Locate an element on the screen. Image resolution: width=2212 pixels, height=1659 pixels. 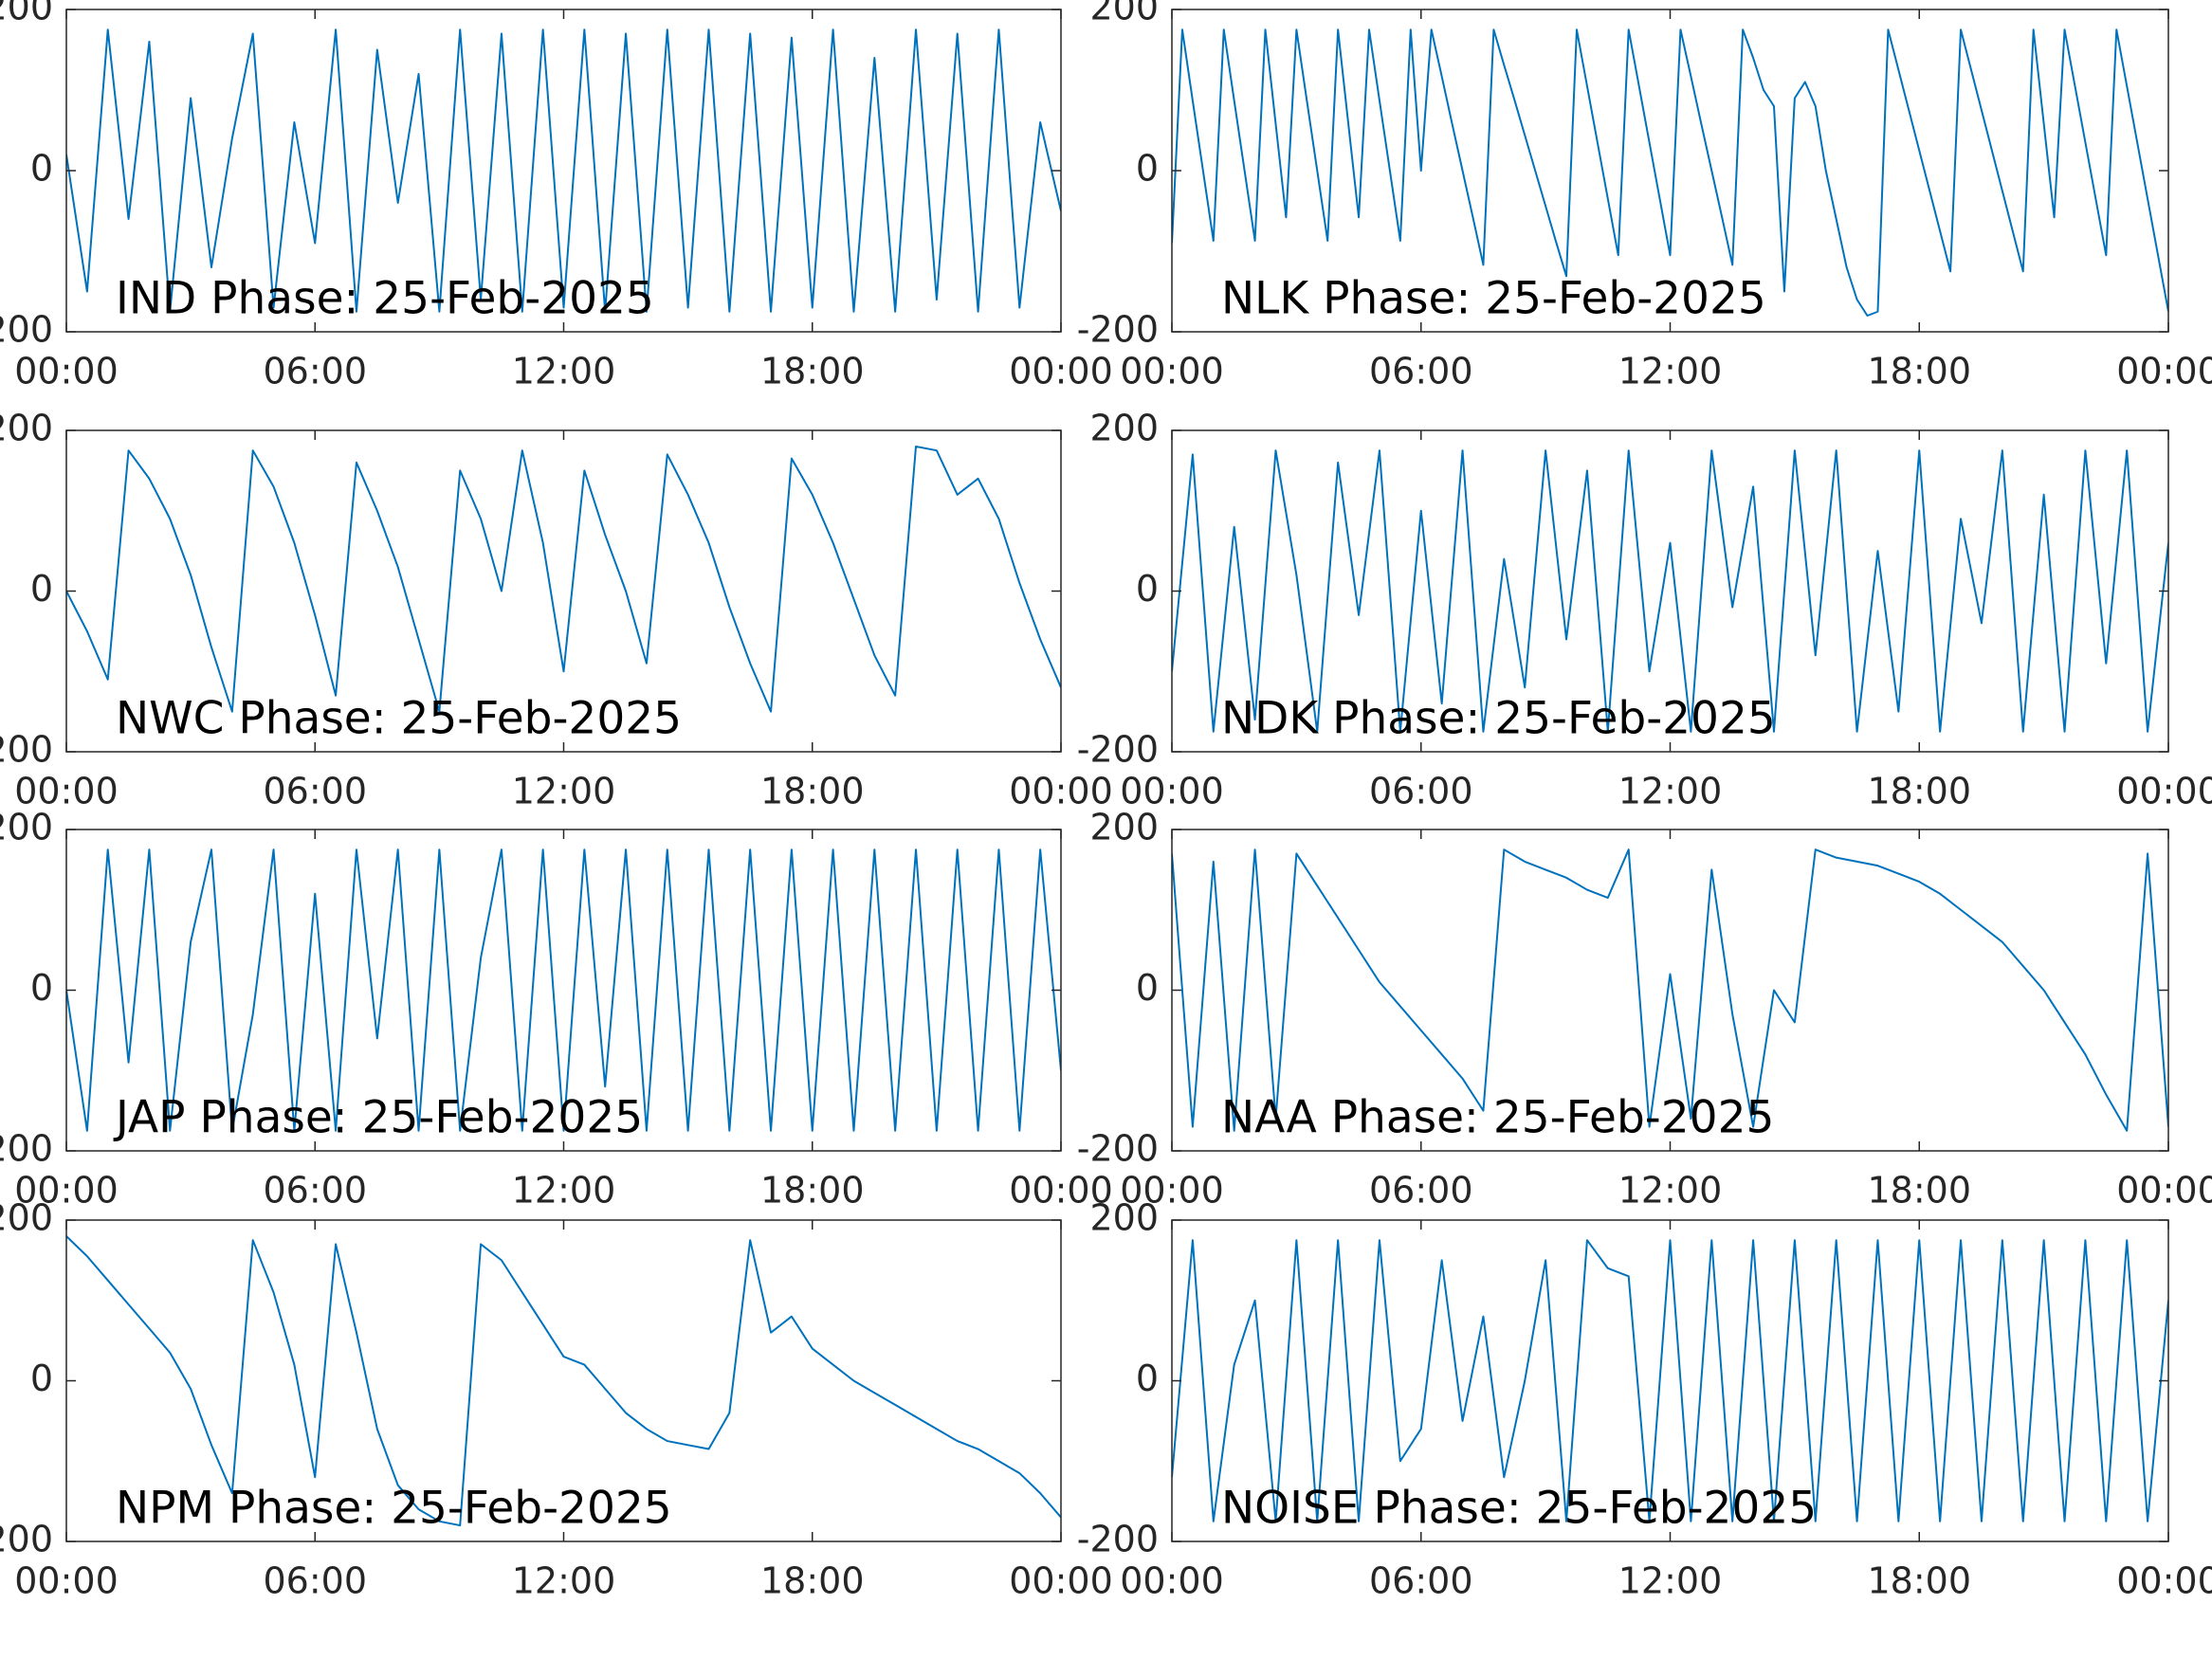
chart-title: JAP Phase: 25-Feb-2025 is located at coordinates (378, 1118).